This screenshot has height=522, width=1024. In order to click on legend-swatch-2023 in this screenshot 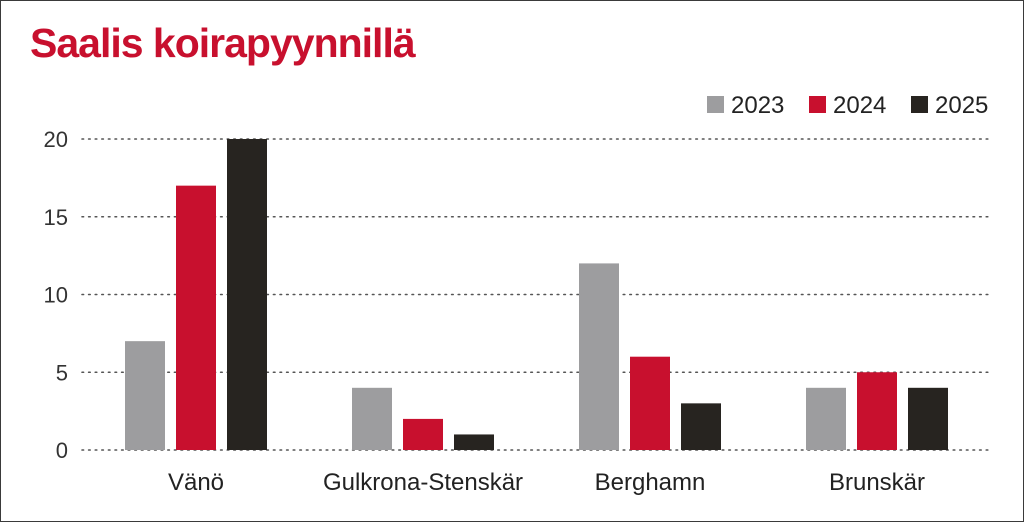, I will do `click(715, 104)`.